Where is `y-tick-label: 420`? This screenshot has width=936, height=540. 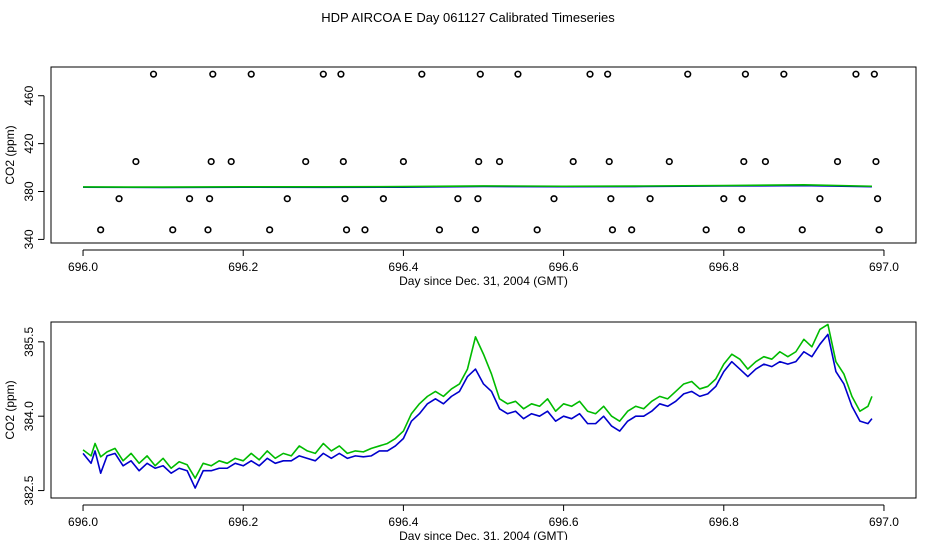
y-tick-label: 420 is located at coordinates (29, 143).